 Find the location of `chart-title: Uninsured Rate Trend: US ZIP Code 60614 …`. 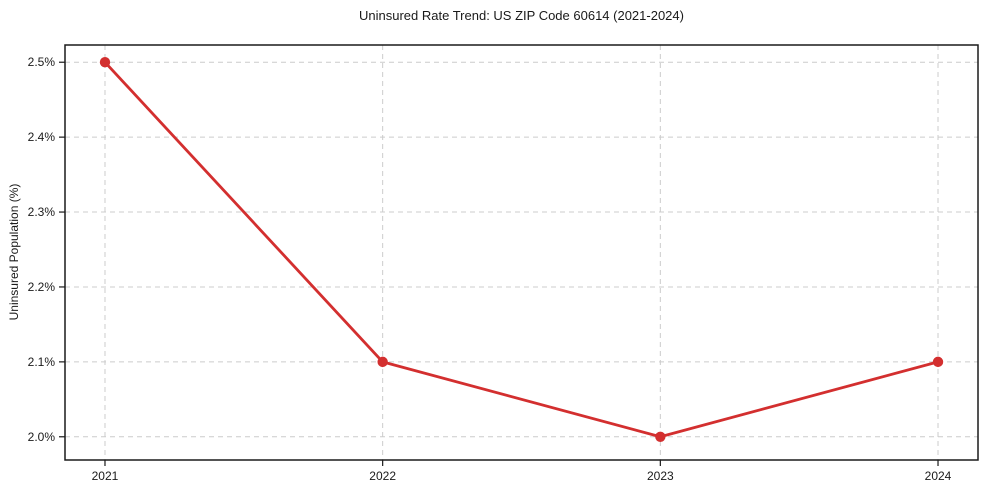

chart-title: Uninsured Rate Trend: US ZIP Code 60614 … is located at coordinates (521, 15).